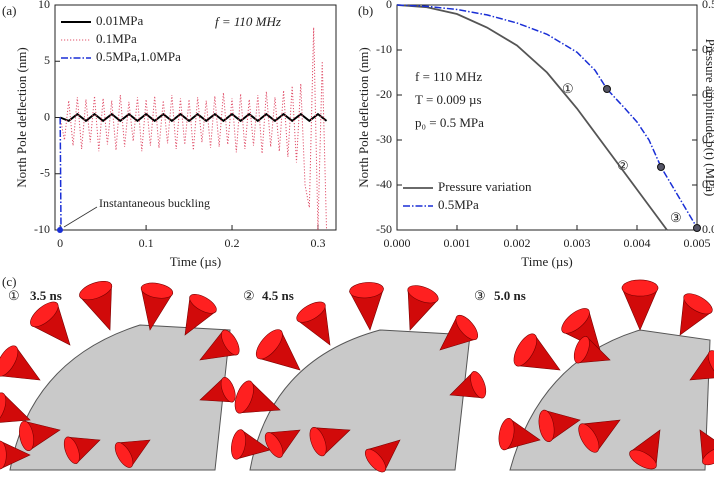 Image resolution: width=714 pixels, height=483 pixels. What do you see at coordinates (14, 295) in the screenshot?
I see `snapshot-marker: ①` at bounding box center [14, 295].